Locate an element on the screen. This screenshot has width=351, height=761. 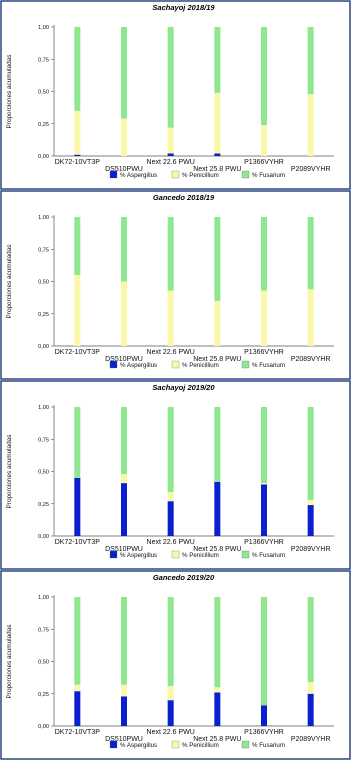
chart-title: Gancedo 2019/20 is located at coordinates (184, 577).